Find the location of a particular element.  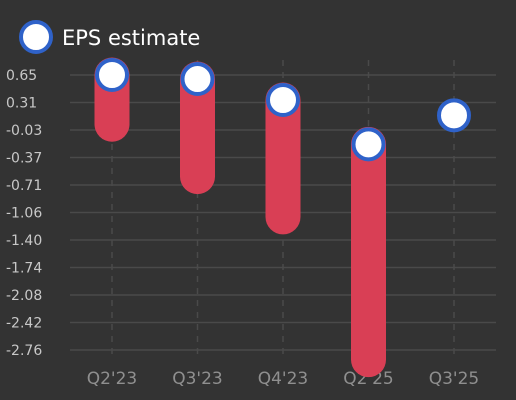

legend-label: EPS estimate is located at coordinates (131, 38).